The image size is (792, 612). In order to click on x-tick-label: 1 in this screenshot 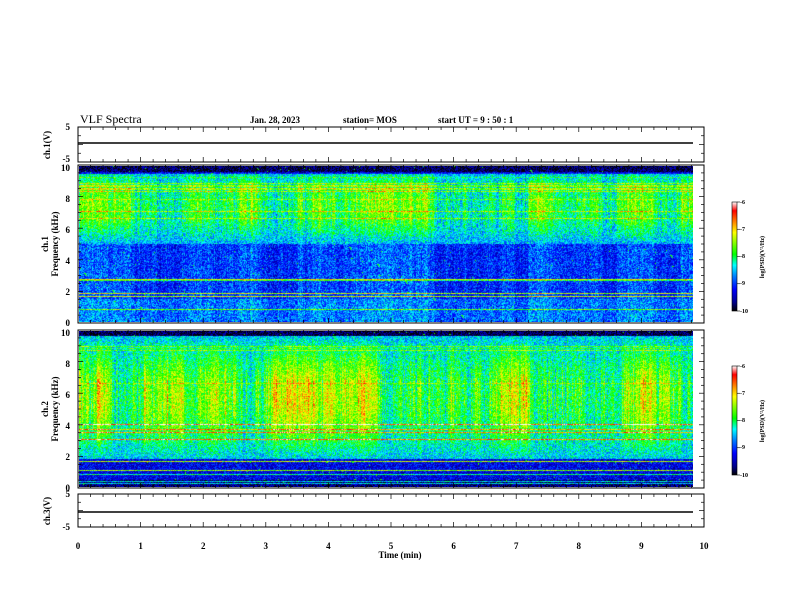, I will do `click(140, 546)`.